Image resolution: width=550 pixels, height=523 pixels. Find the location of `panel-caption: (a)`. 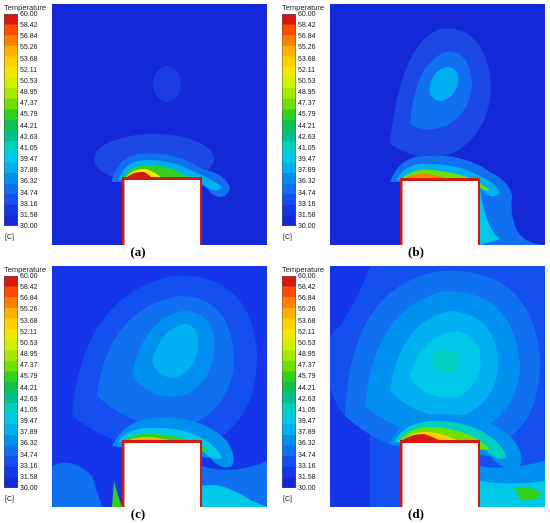

panel-caption: (a) is located at coordinates (138, 251).